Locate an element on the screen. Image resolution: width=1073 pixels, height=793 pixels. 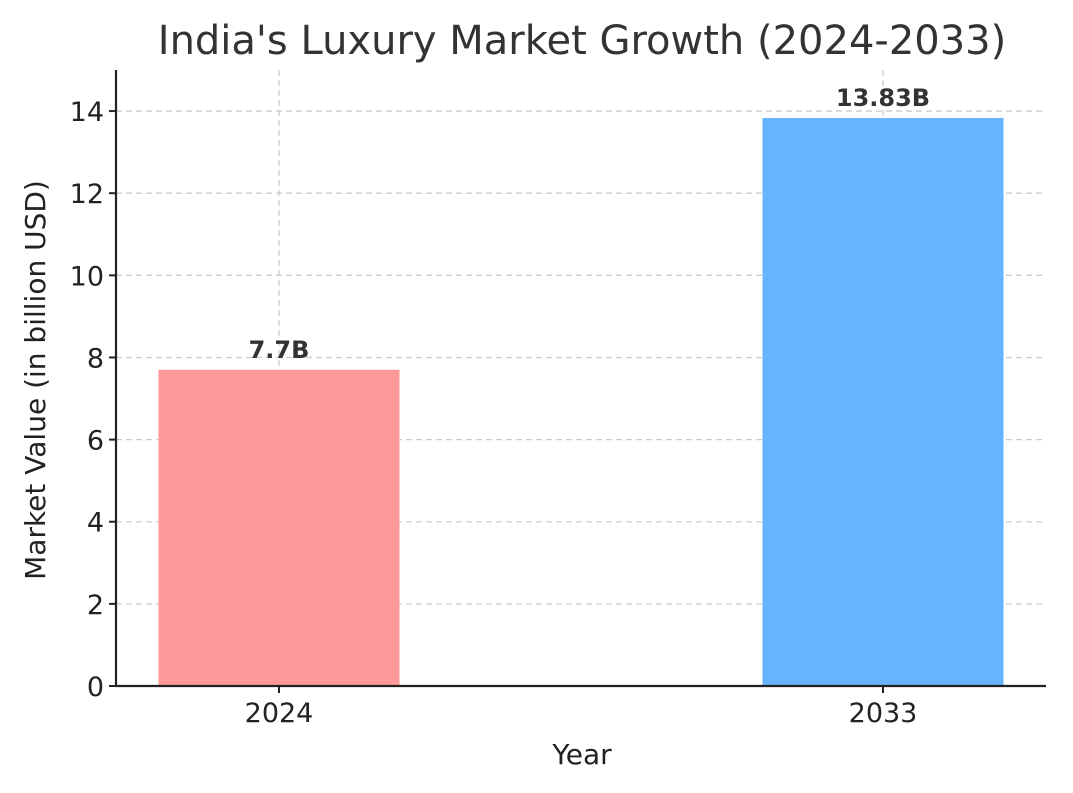
y-tick-label: 10 is located at coordinates (87, 276).